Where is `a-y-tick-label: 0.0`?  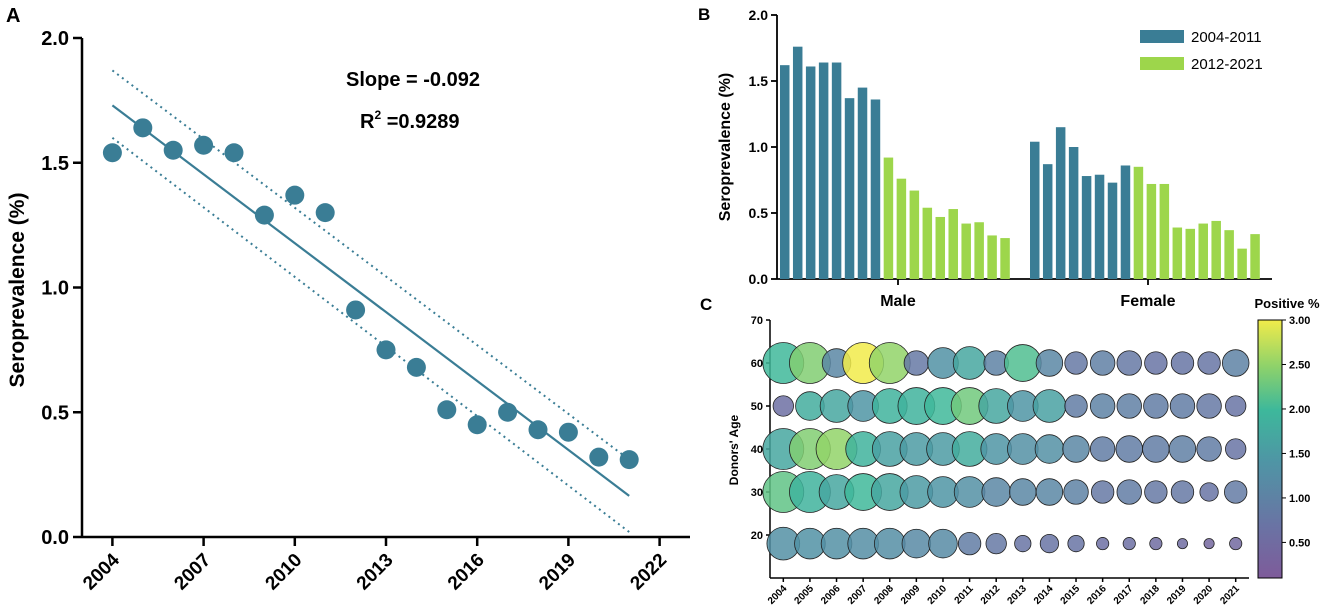 a-y-tick-label: 0.0 is located at coordinates (55, 538).